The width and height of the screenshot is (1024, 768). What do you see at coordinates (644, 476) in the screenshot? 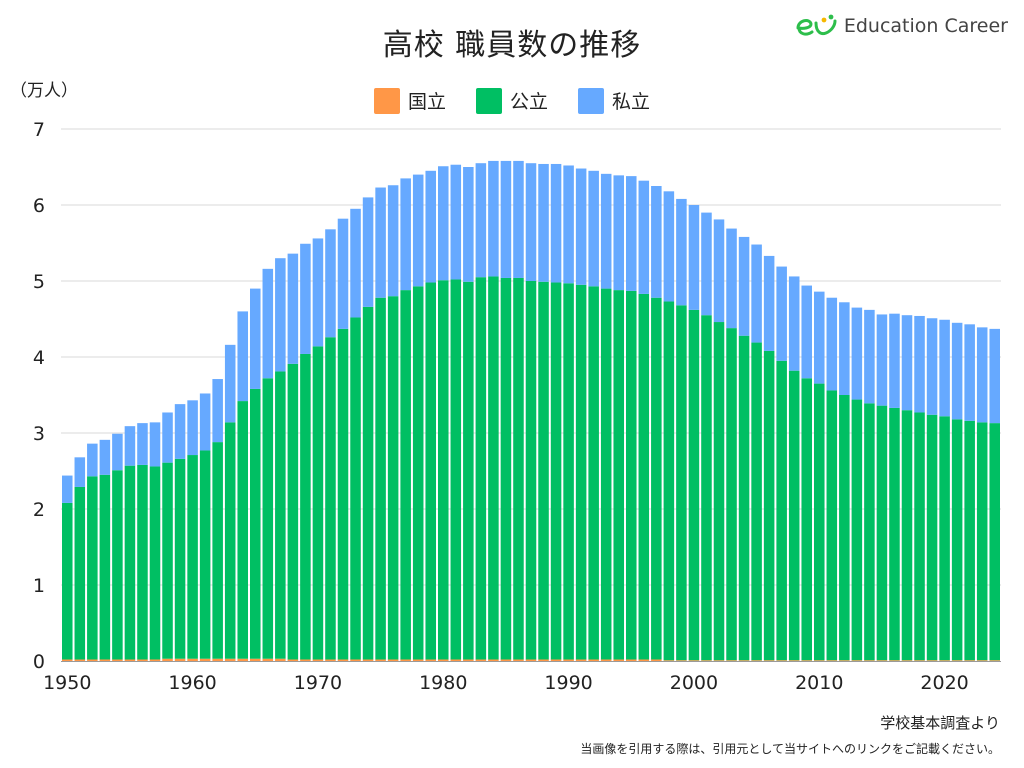
I see `bar-public-1996` at bounding box center [644, 476].